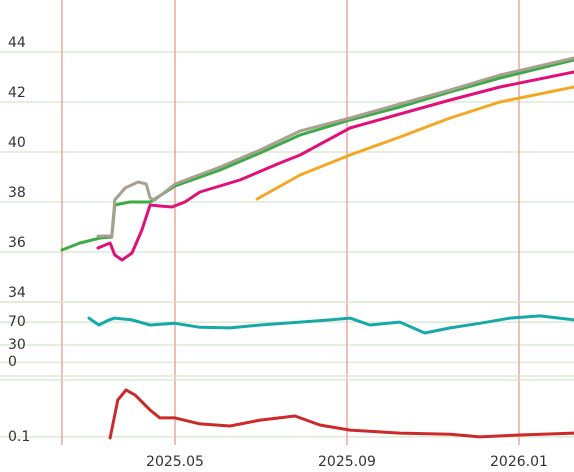 This screenshot has width=574, height=472. Describe the element at coordinates (175, 462) in the screenshot. I see `x-tick-label: 2025.05` at that location.